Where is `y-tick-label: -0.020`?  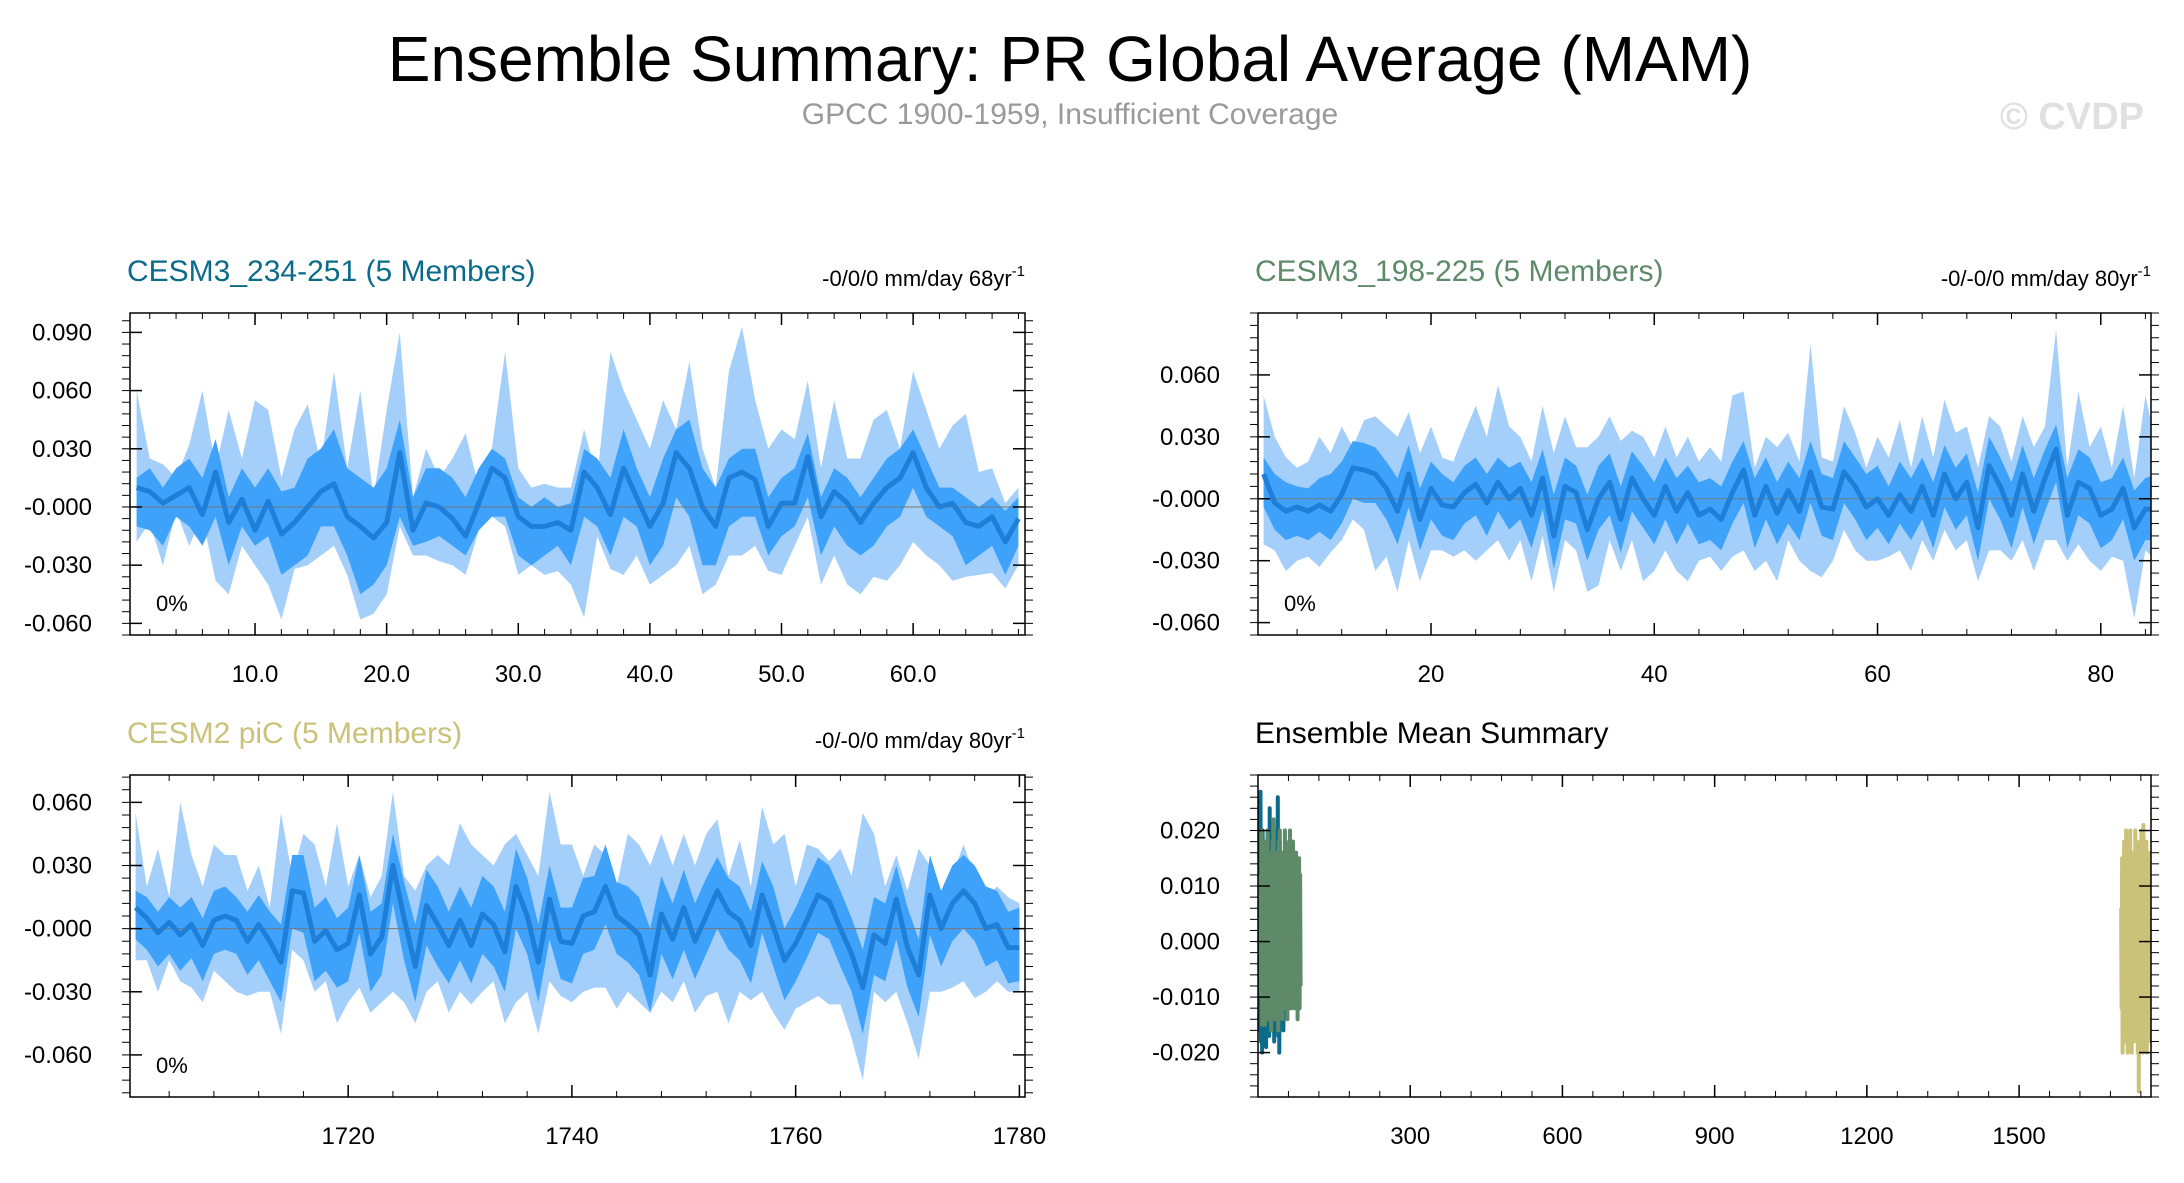
y-tick-label: -0.020 is located at coordinates (1186, 1053).